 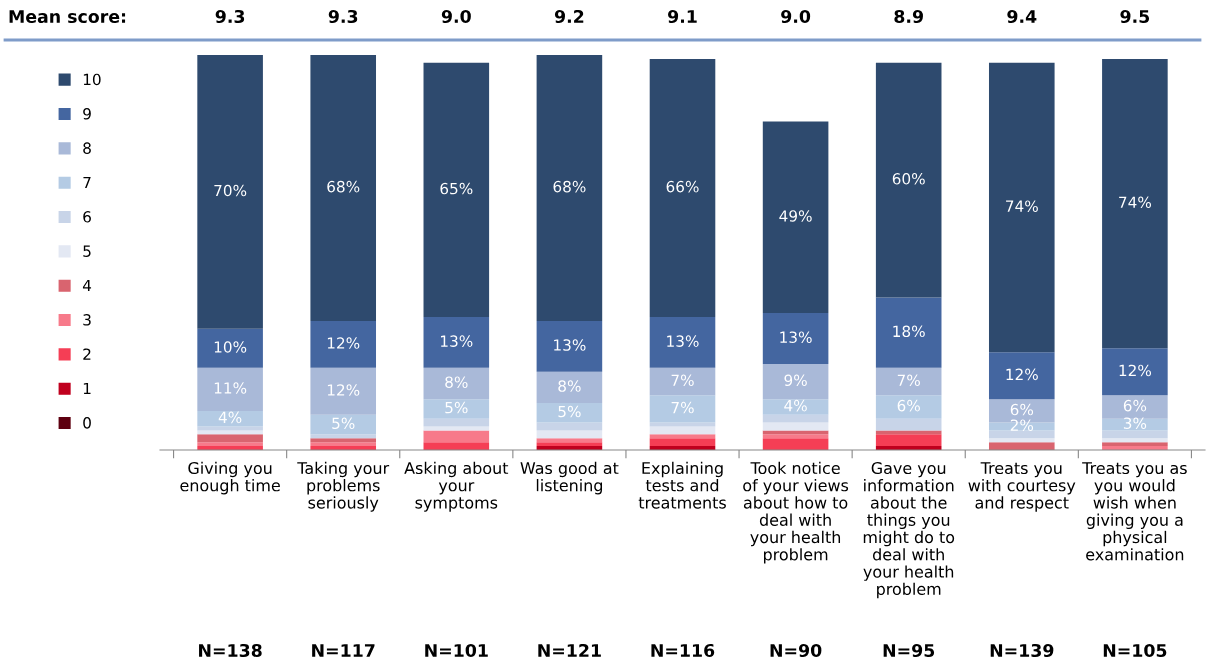 What do you see at coordinates (1135, 16) in the screenshot?
I see `text: 9.5` at bounding box center [1135, 16].